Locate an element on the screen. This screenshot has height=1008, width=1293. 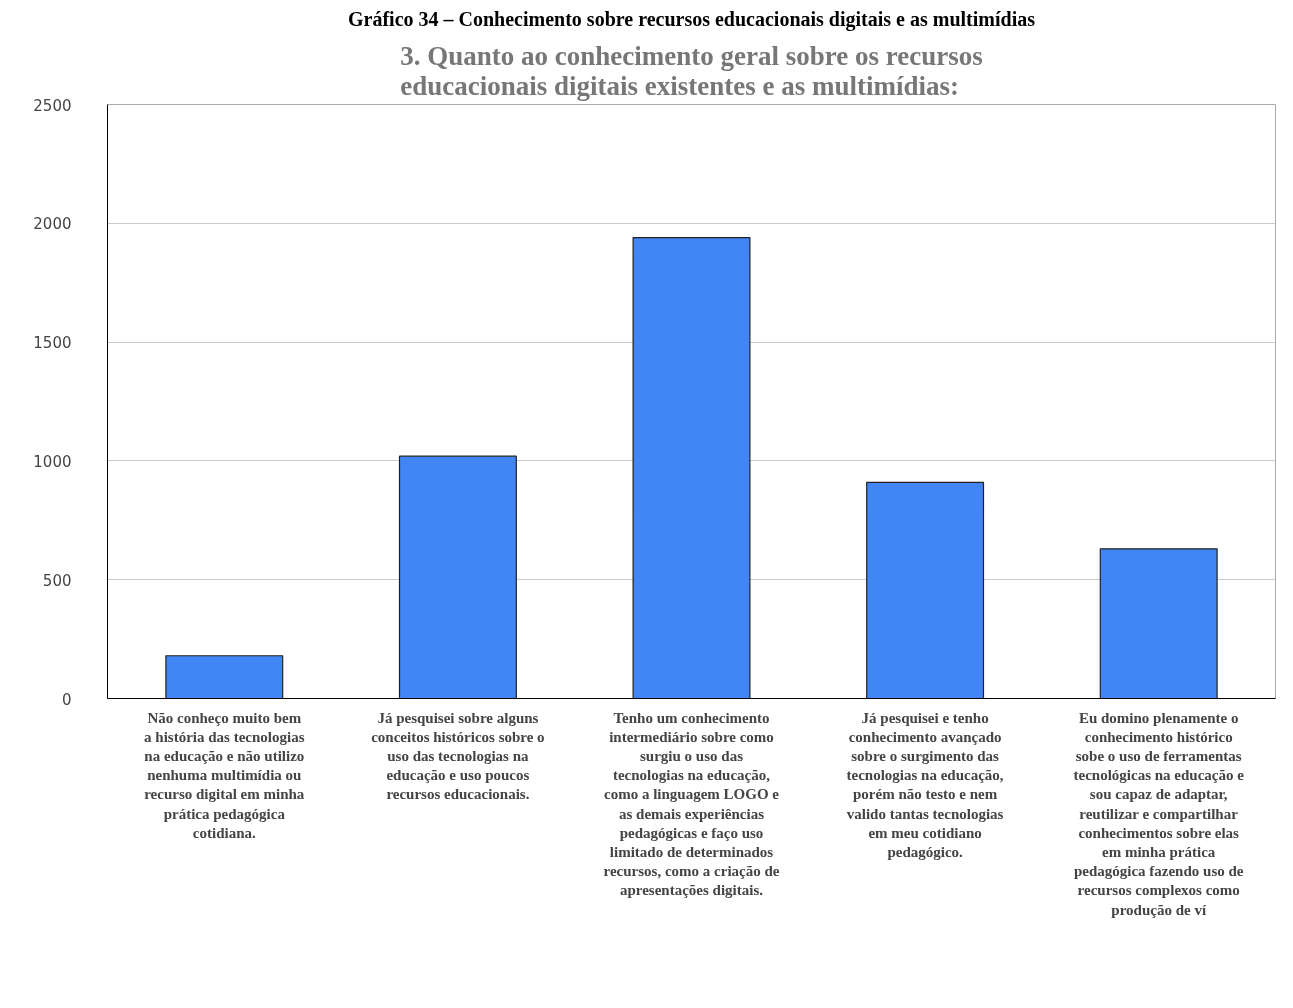
y-tick-label: 2500 is located at coordinates (52, 105).